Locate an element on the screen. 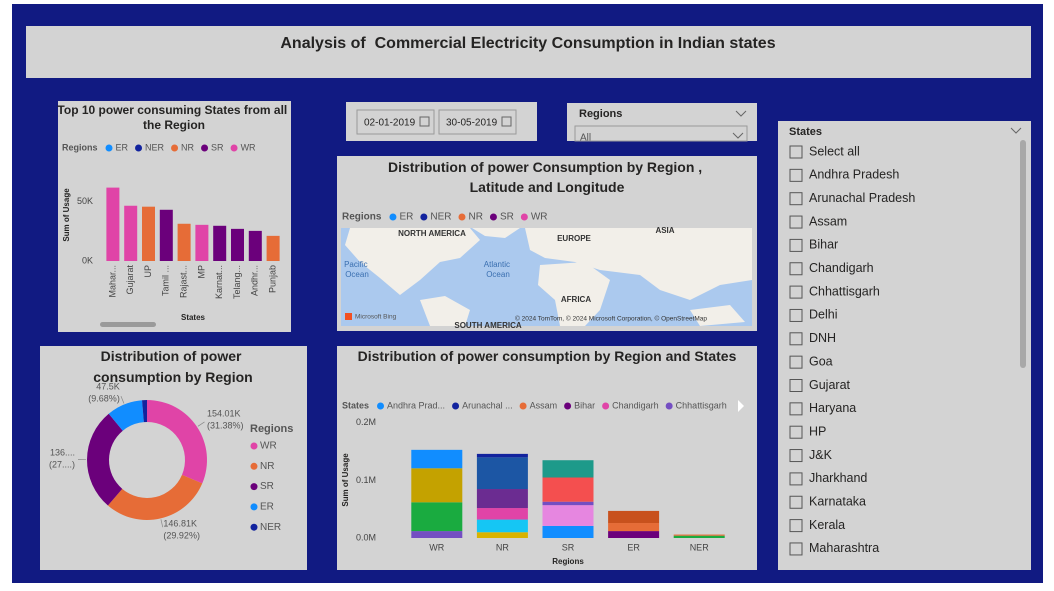 Image resolution: width=1054 pixels, height=591 pixels. slicer-label: States is located at coordinates (805, 132).